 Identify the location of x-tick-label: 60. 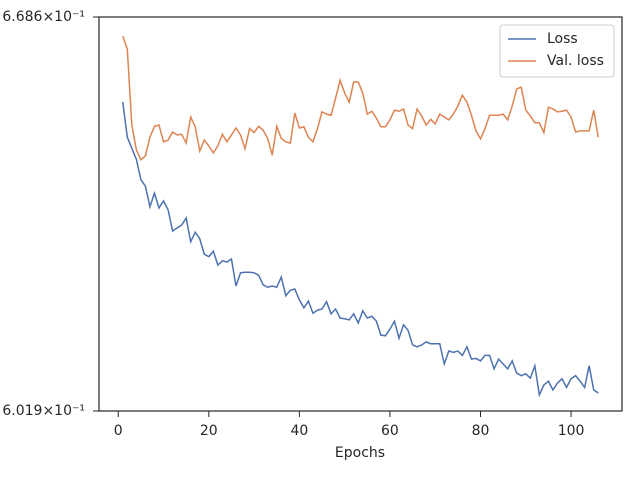
(390, 431).